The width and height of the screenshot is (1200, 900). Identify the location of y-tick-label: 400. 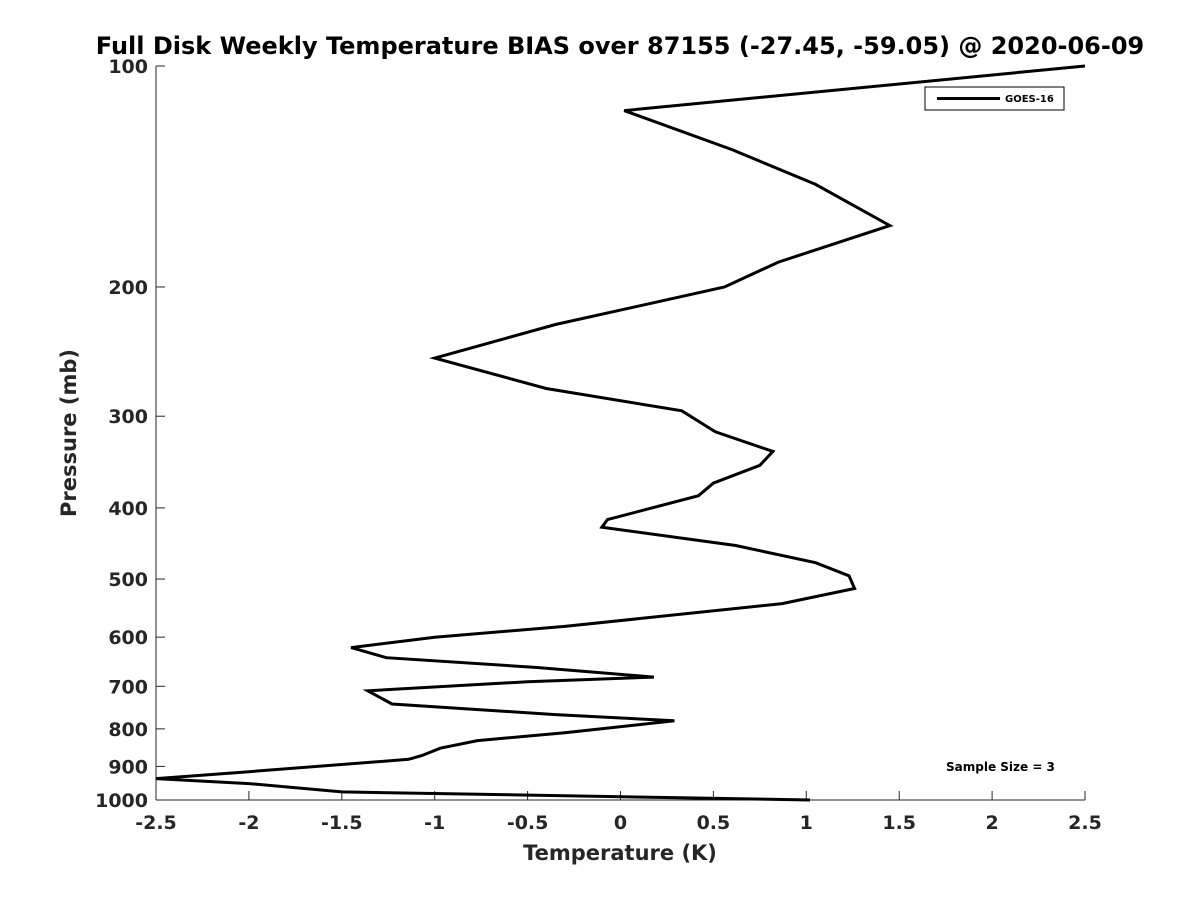
(128, 509).